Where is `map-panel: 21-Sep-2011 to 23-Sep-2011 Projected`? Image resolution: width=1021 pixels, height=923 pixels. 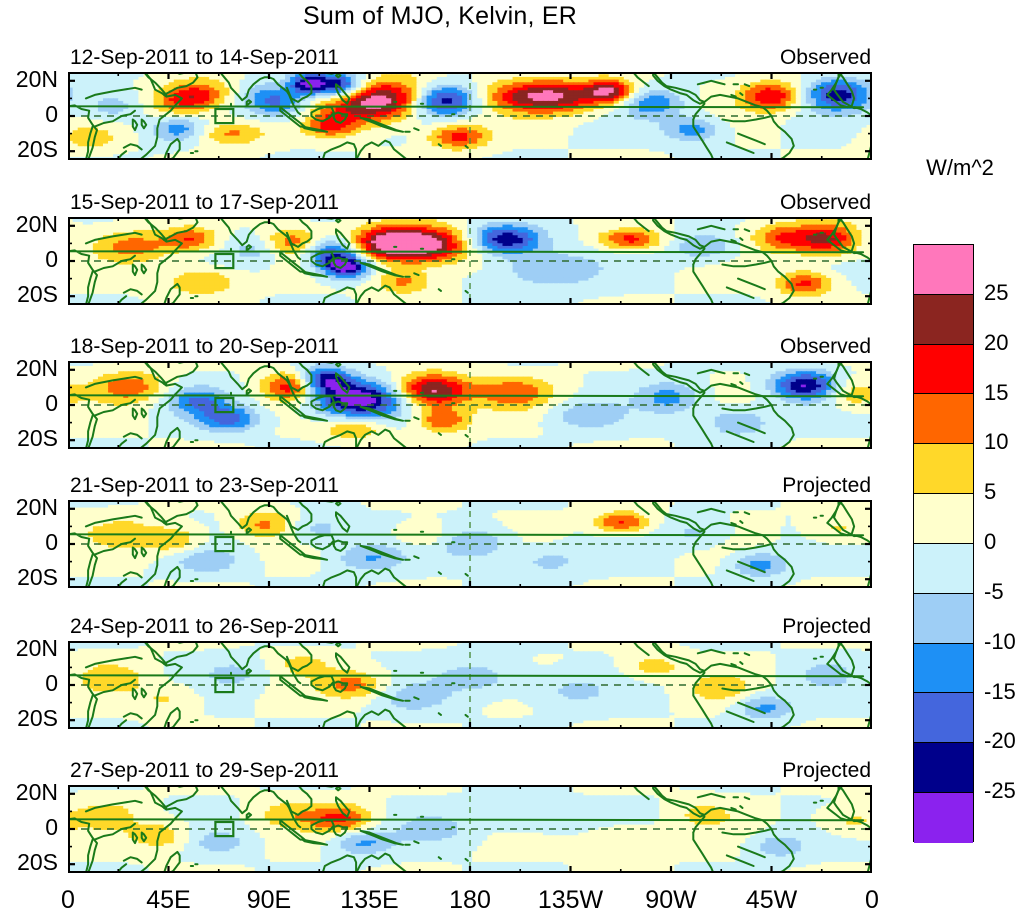
map-panel: 21-Sep-2011 to 23-Sep-2011 Projected is located at coordinates (470, 531).